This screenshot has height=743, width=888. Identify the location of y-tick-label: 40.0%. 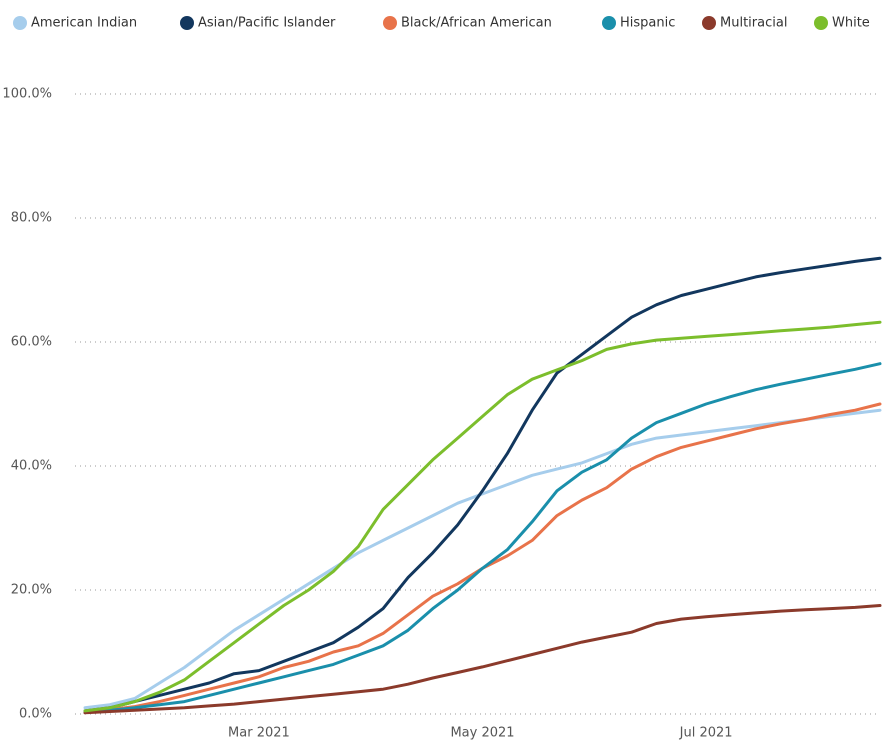
(31, 466).